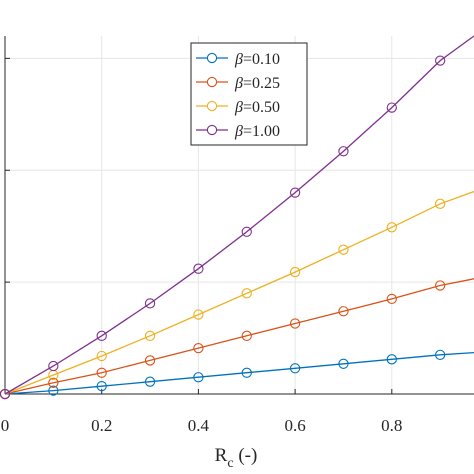  I want to click on x-axis-label-subscript: c, so click(230, 463).